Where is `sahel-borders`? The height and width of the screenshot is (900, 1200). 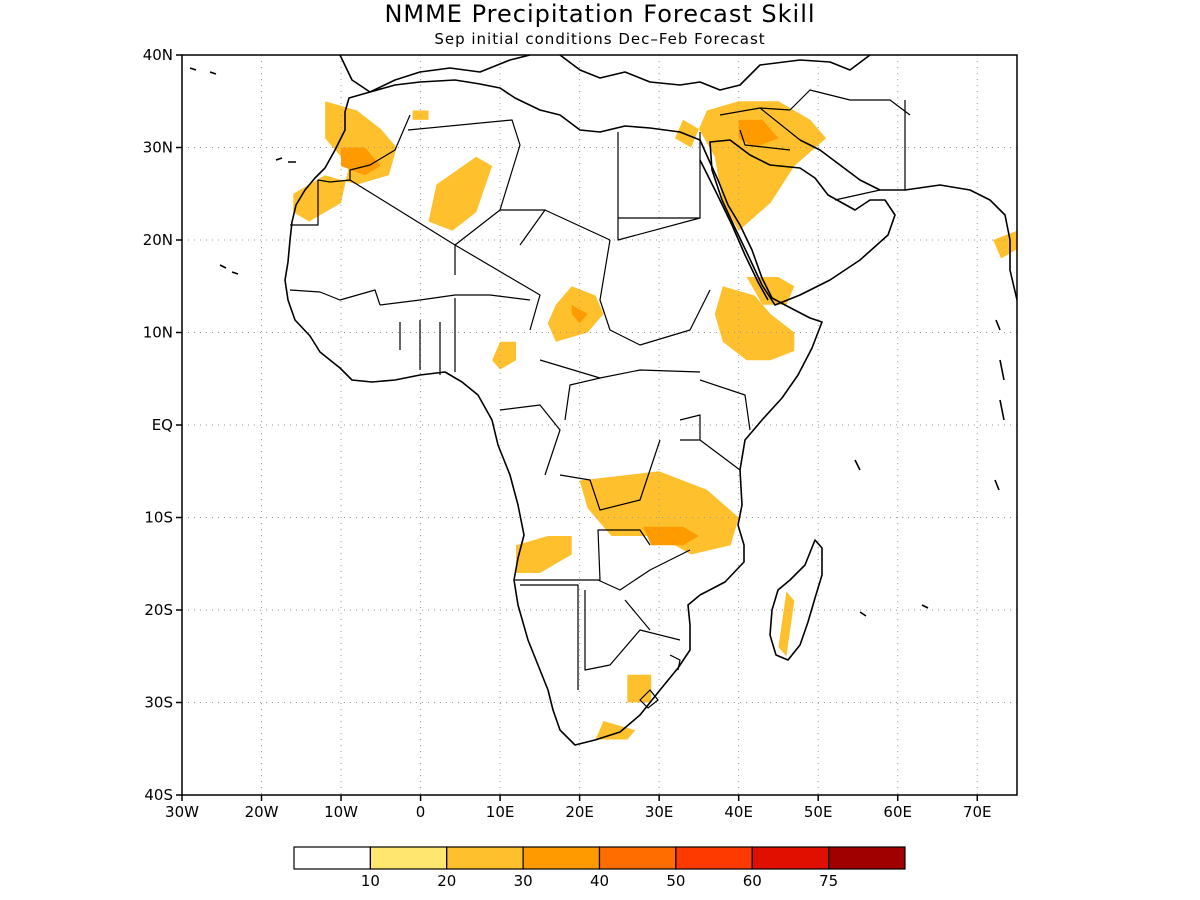 sahel-borders is located at coordinates (500, 309).